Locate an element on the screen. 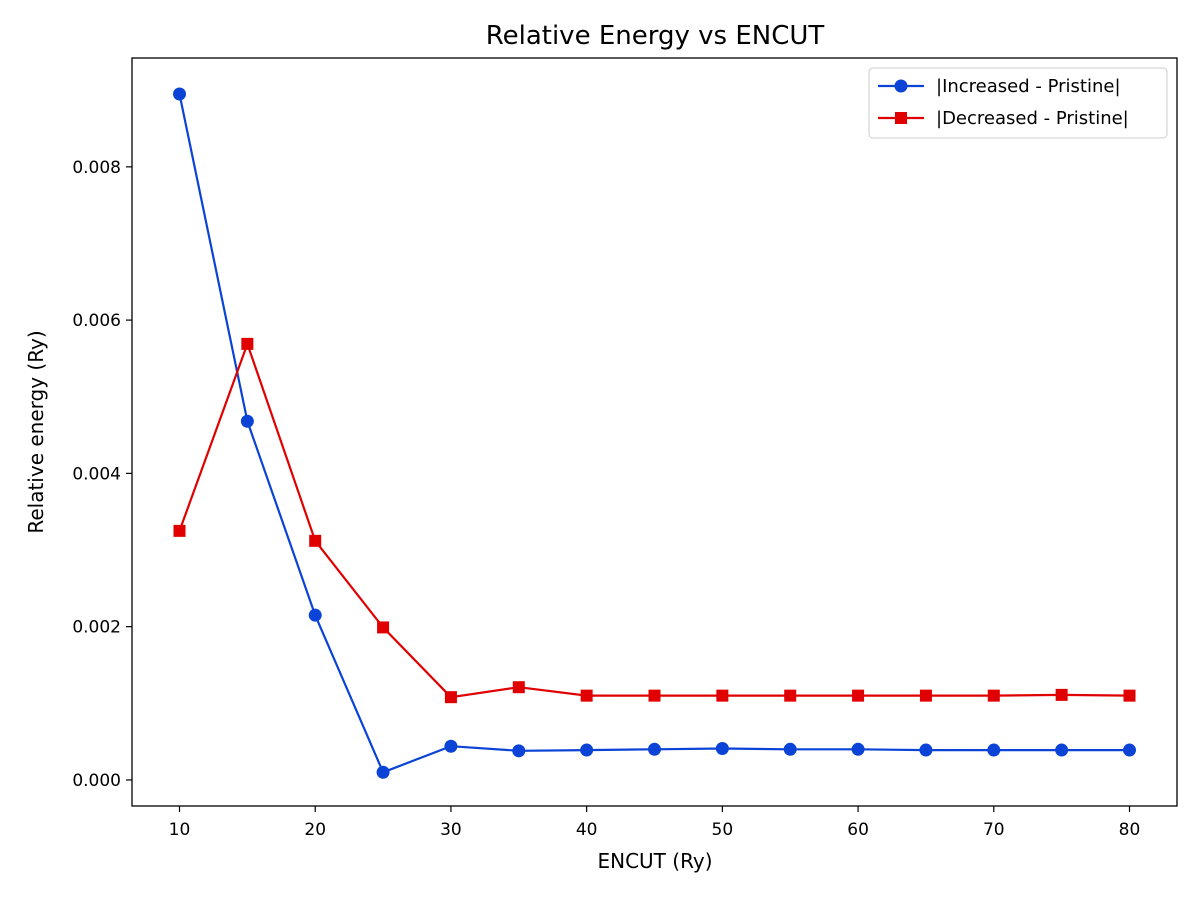 The height and width of the screenshot is (900, 1200). y-tick-label-2: 0.004 is located at coordinates (96, 474).